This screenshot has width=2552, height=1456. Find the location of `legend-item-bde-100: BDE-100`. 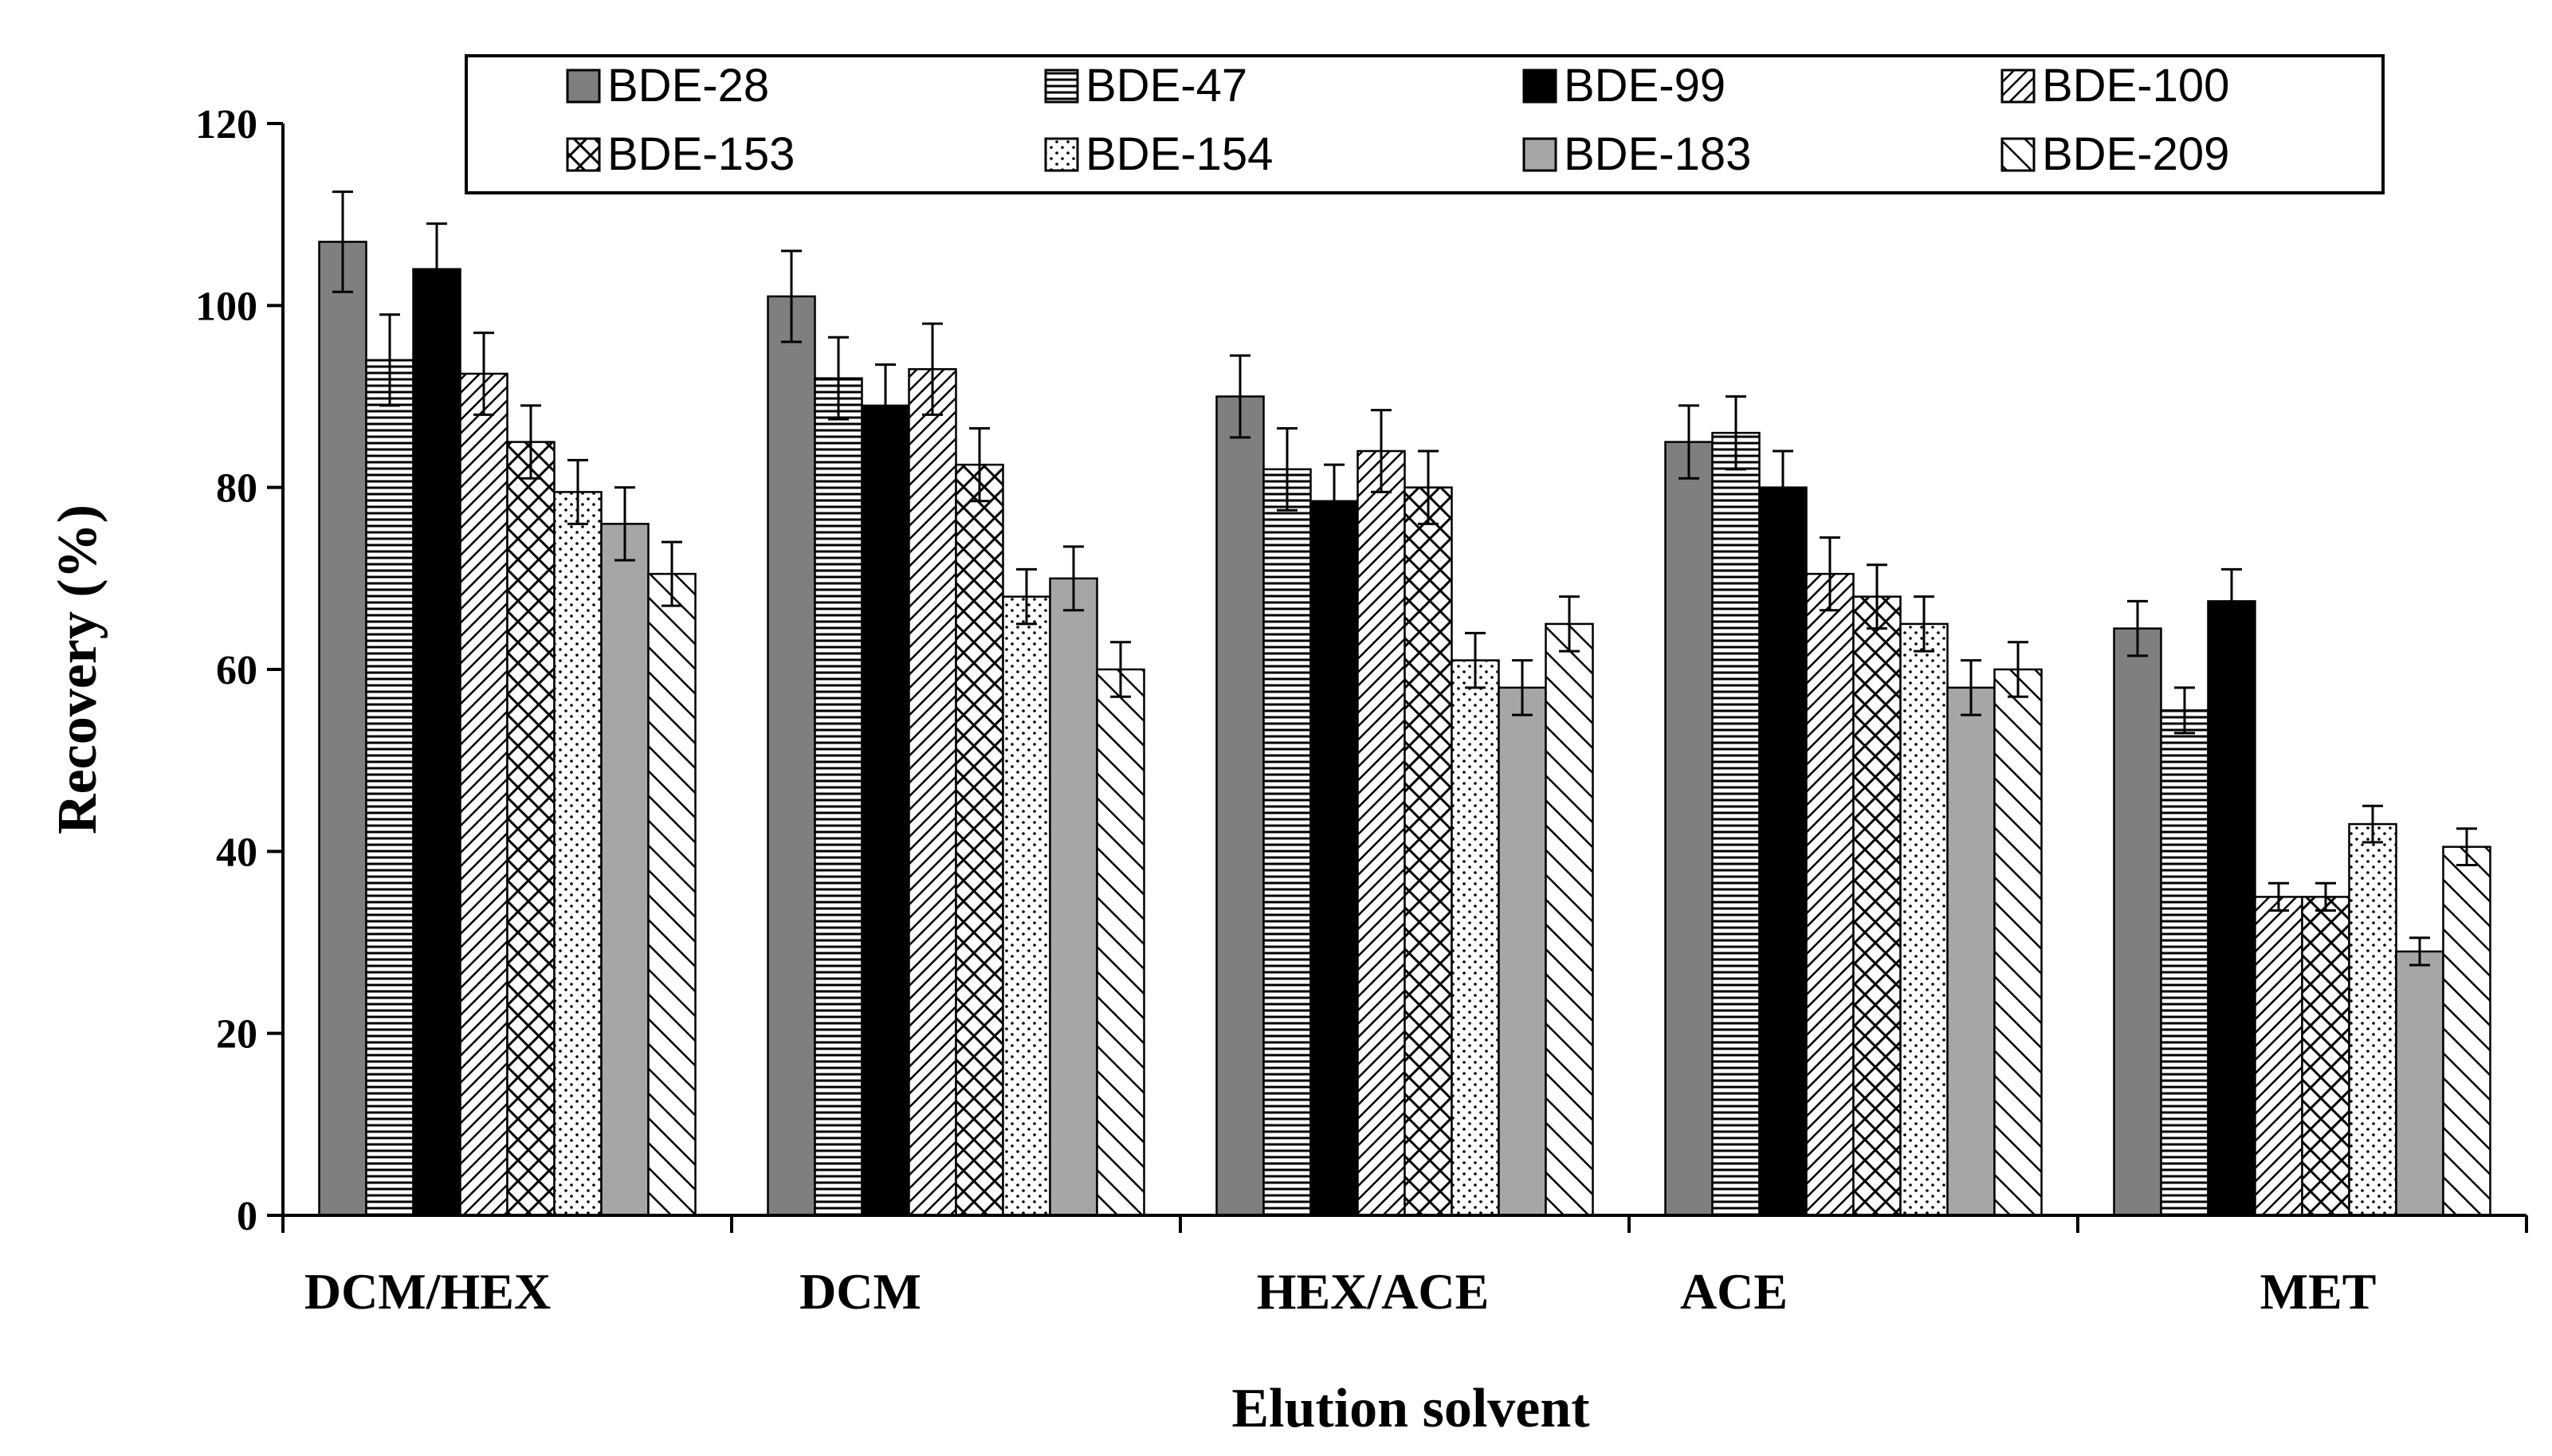

legend-item-bde-100: BDE-100 is located at coordinates (2114, 86).